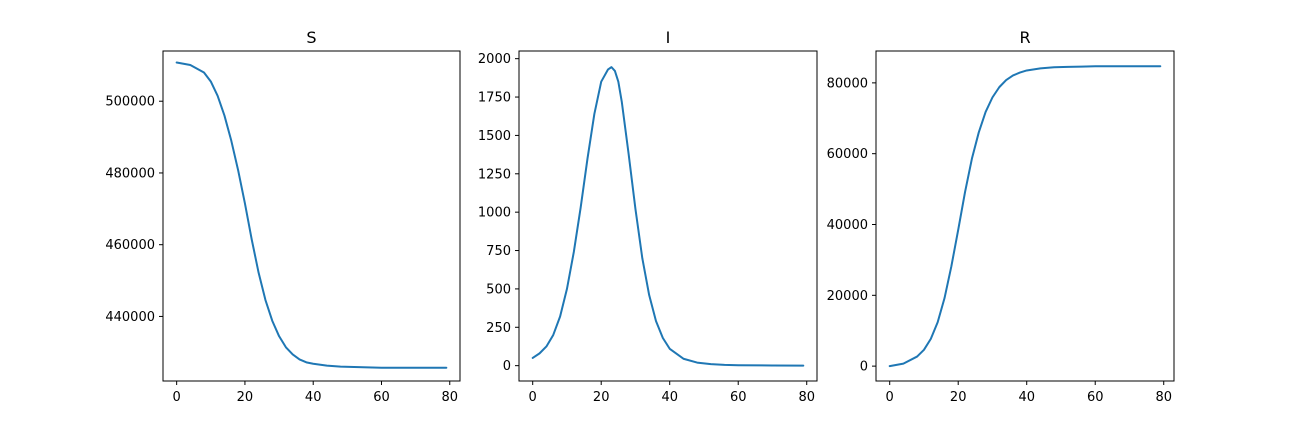  Describe the element at coordinates (130, 317) in the screenshot. I see `y-tick-label: 440000` at that location.